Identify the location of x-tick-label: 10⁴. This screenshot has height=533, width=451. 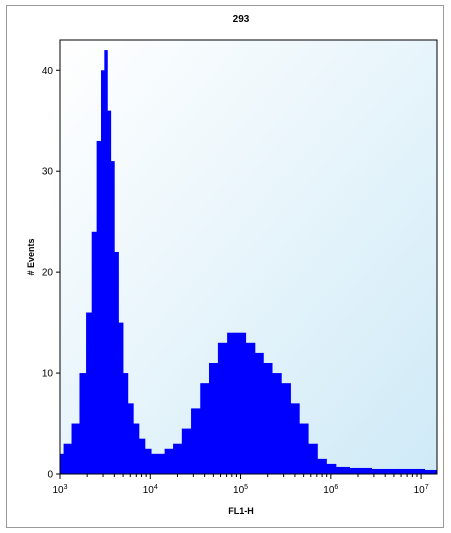
(150, 490).